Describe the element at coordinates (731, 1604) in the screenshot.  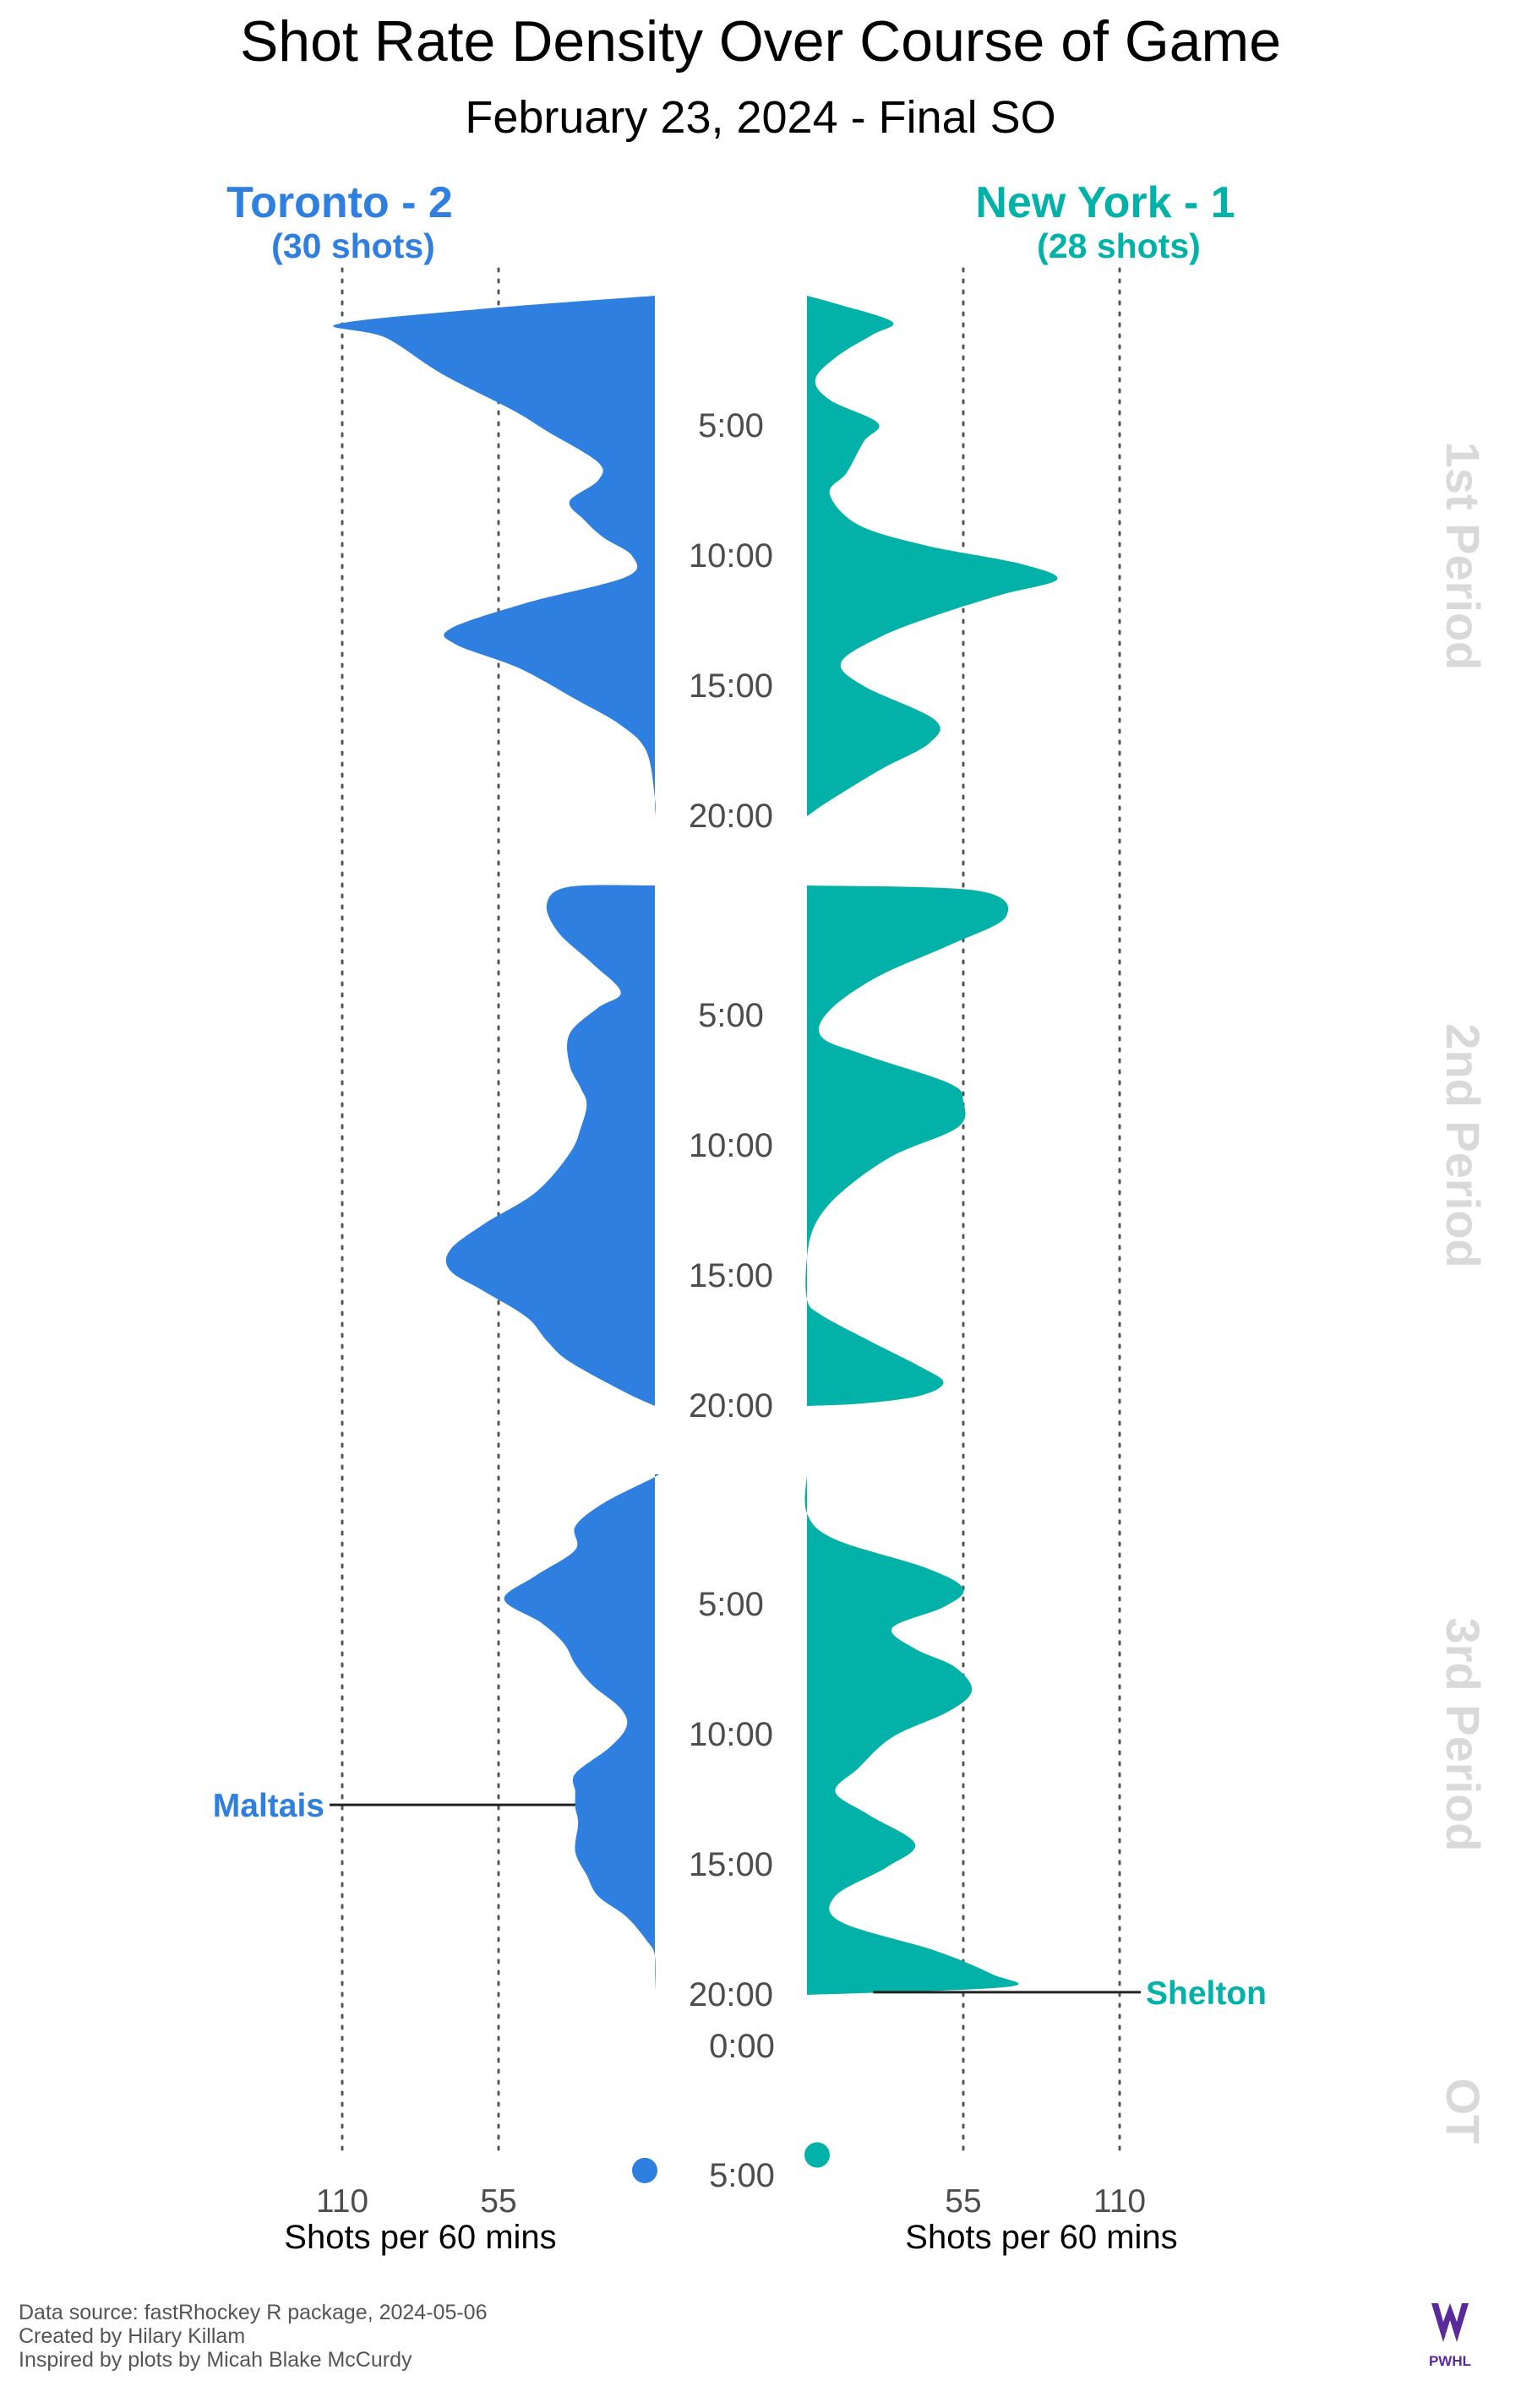
I see `time-tick-p3-1: 5:00` at that location.